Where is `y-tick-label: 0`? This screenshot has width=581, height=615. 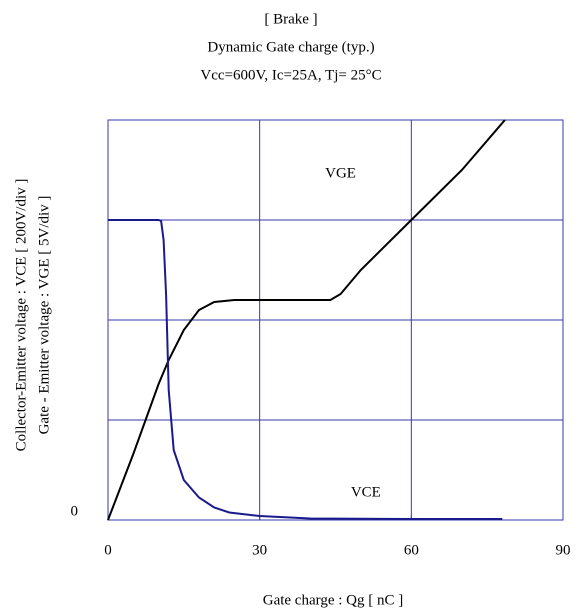 y-tick-label: 0 is located at coordinates (75, 511).